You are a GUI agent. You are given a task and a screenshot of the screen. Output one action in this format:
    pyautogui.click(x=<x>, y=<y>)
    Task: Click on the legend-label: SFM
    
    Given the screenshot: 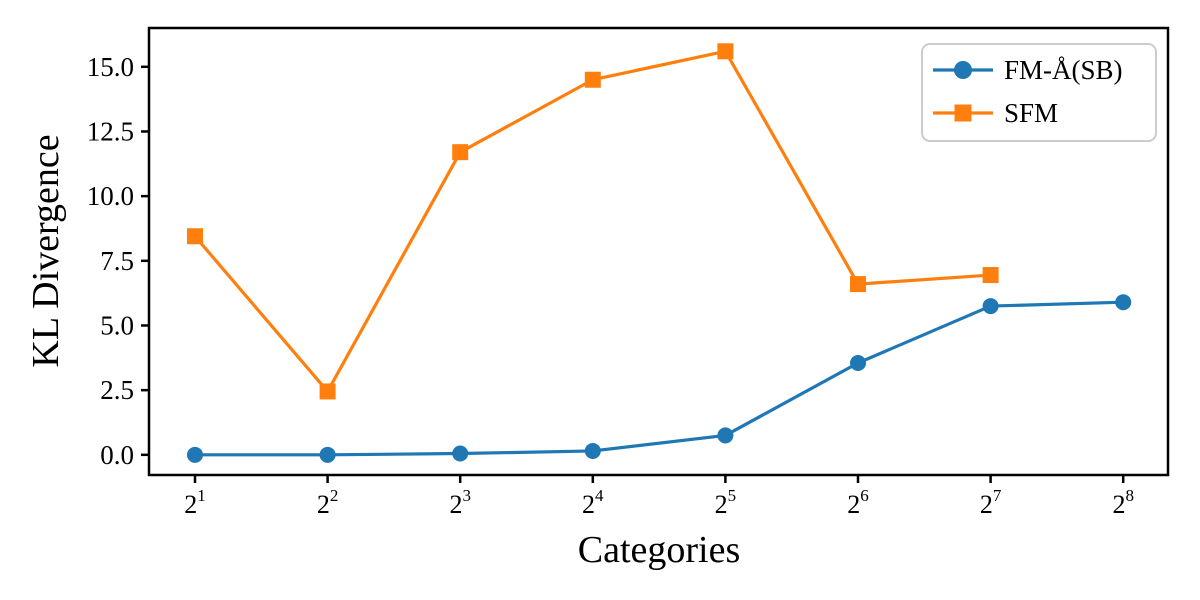 What is the action you would take?
    pyautogui.click(x=1031, y=113)
    